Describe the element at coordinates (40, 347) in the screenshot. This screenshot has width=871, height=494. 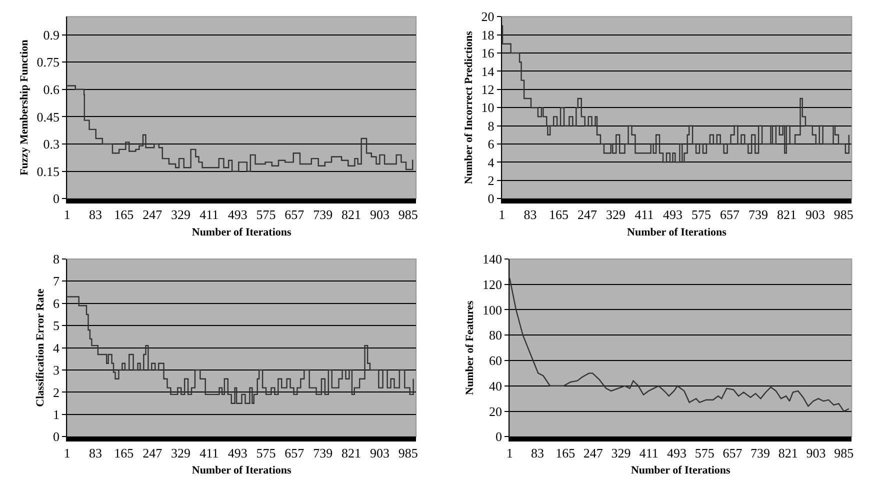
I see `y-axis-title: Classification Error Rate` at that location.